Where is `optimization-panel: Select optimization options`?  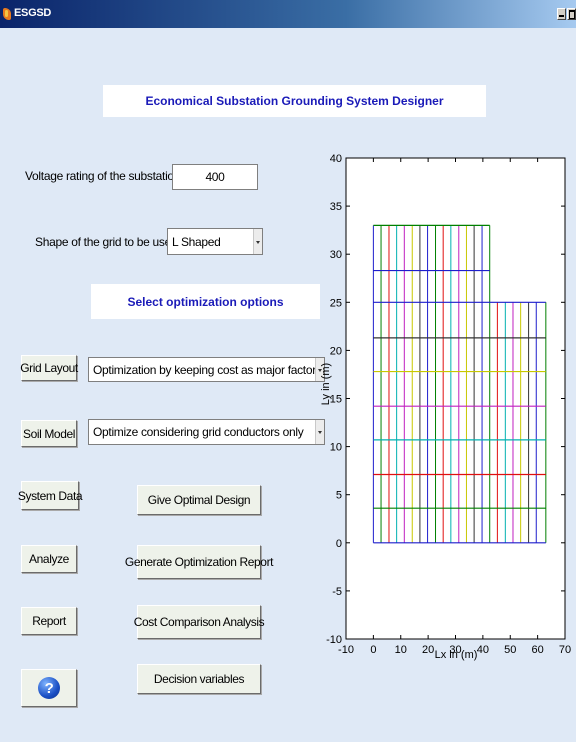
optimization-panel: Select optimization options is located at coordinates (205, 301).